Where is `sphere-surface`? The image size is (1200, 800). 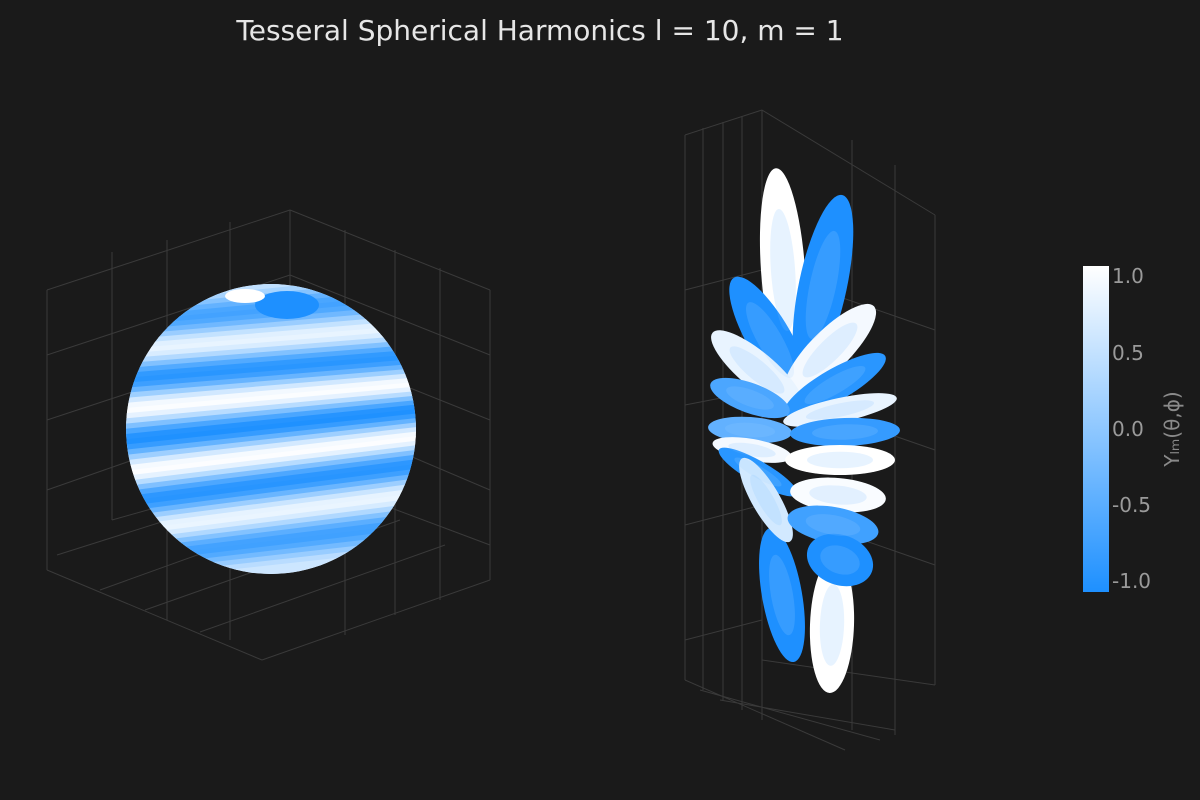
sphere-surface is located at coordinates (271, 430).